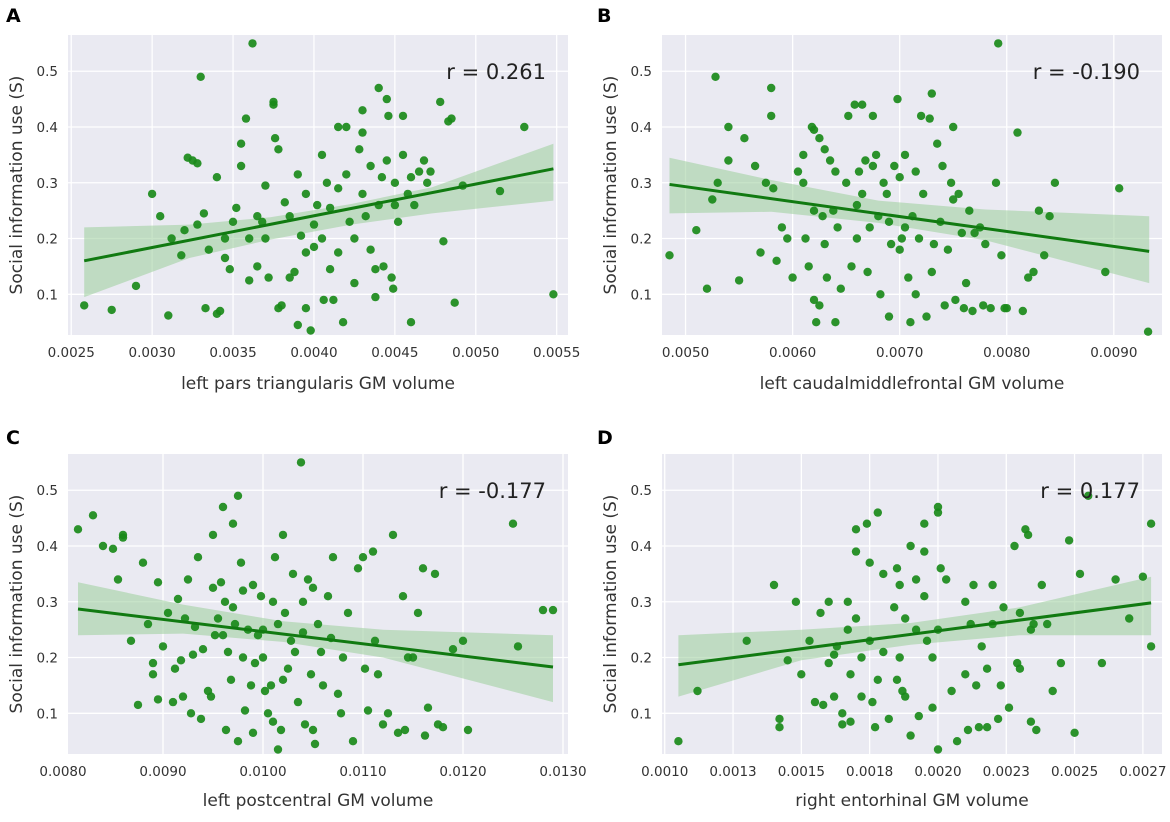  What do you see at coordinates (62, 772) in the screenshot?
I see `x-tick-label: 0.0080` at bounding box center [62, 772].